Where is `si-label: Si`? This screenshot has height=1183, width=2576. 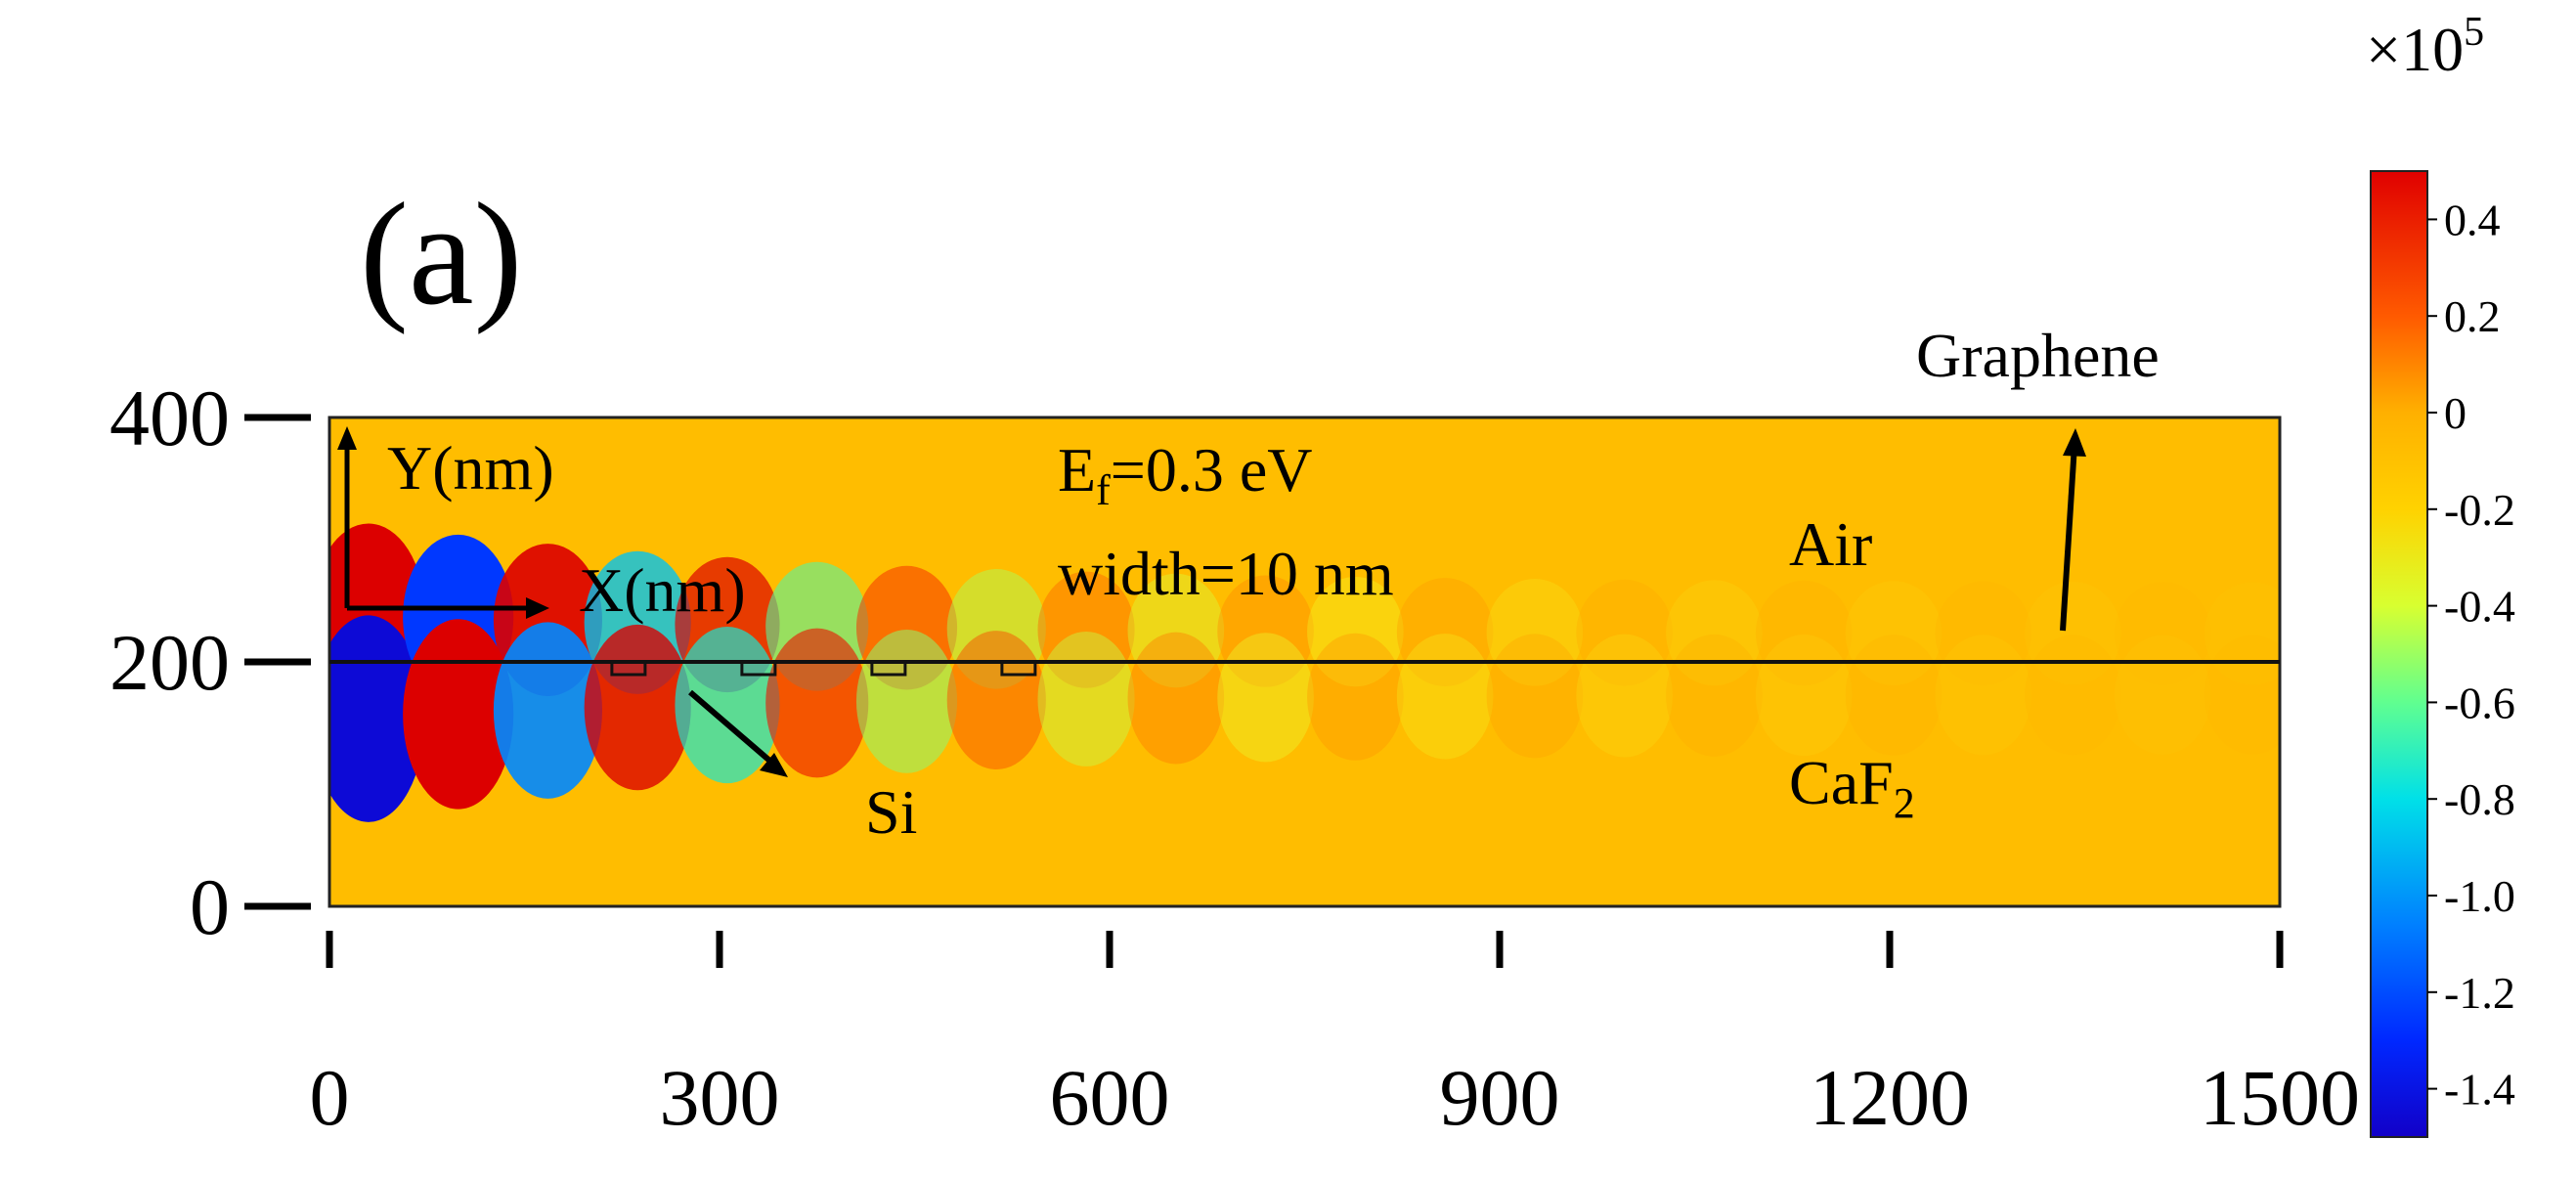
si-label: Si is located at coordinates (891, 812).